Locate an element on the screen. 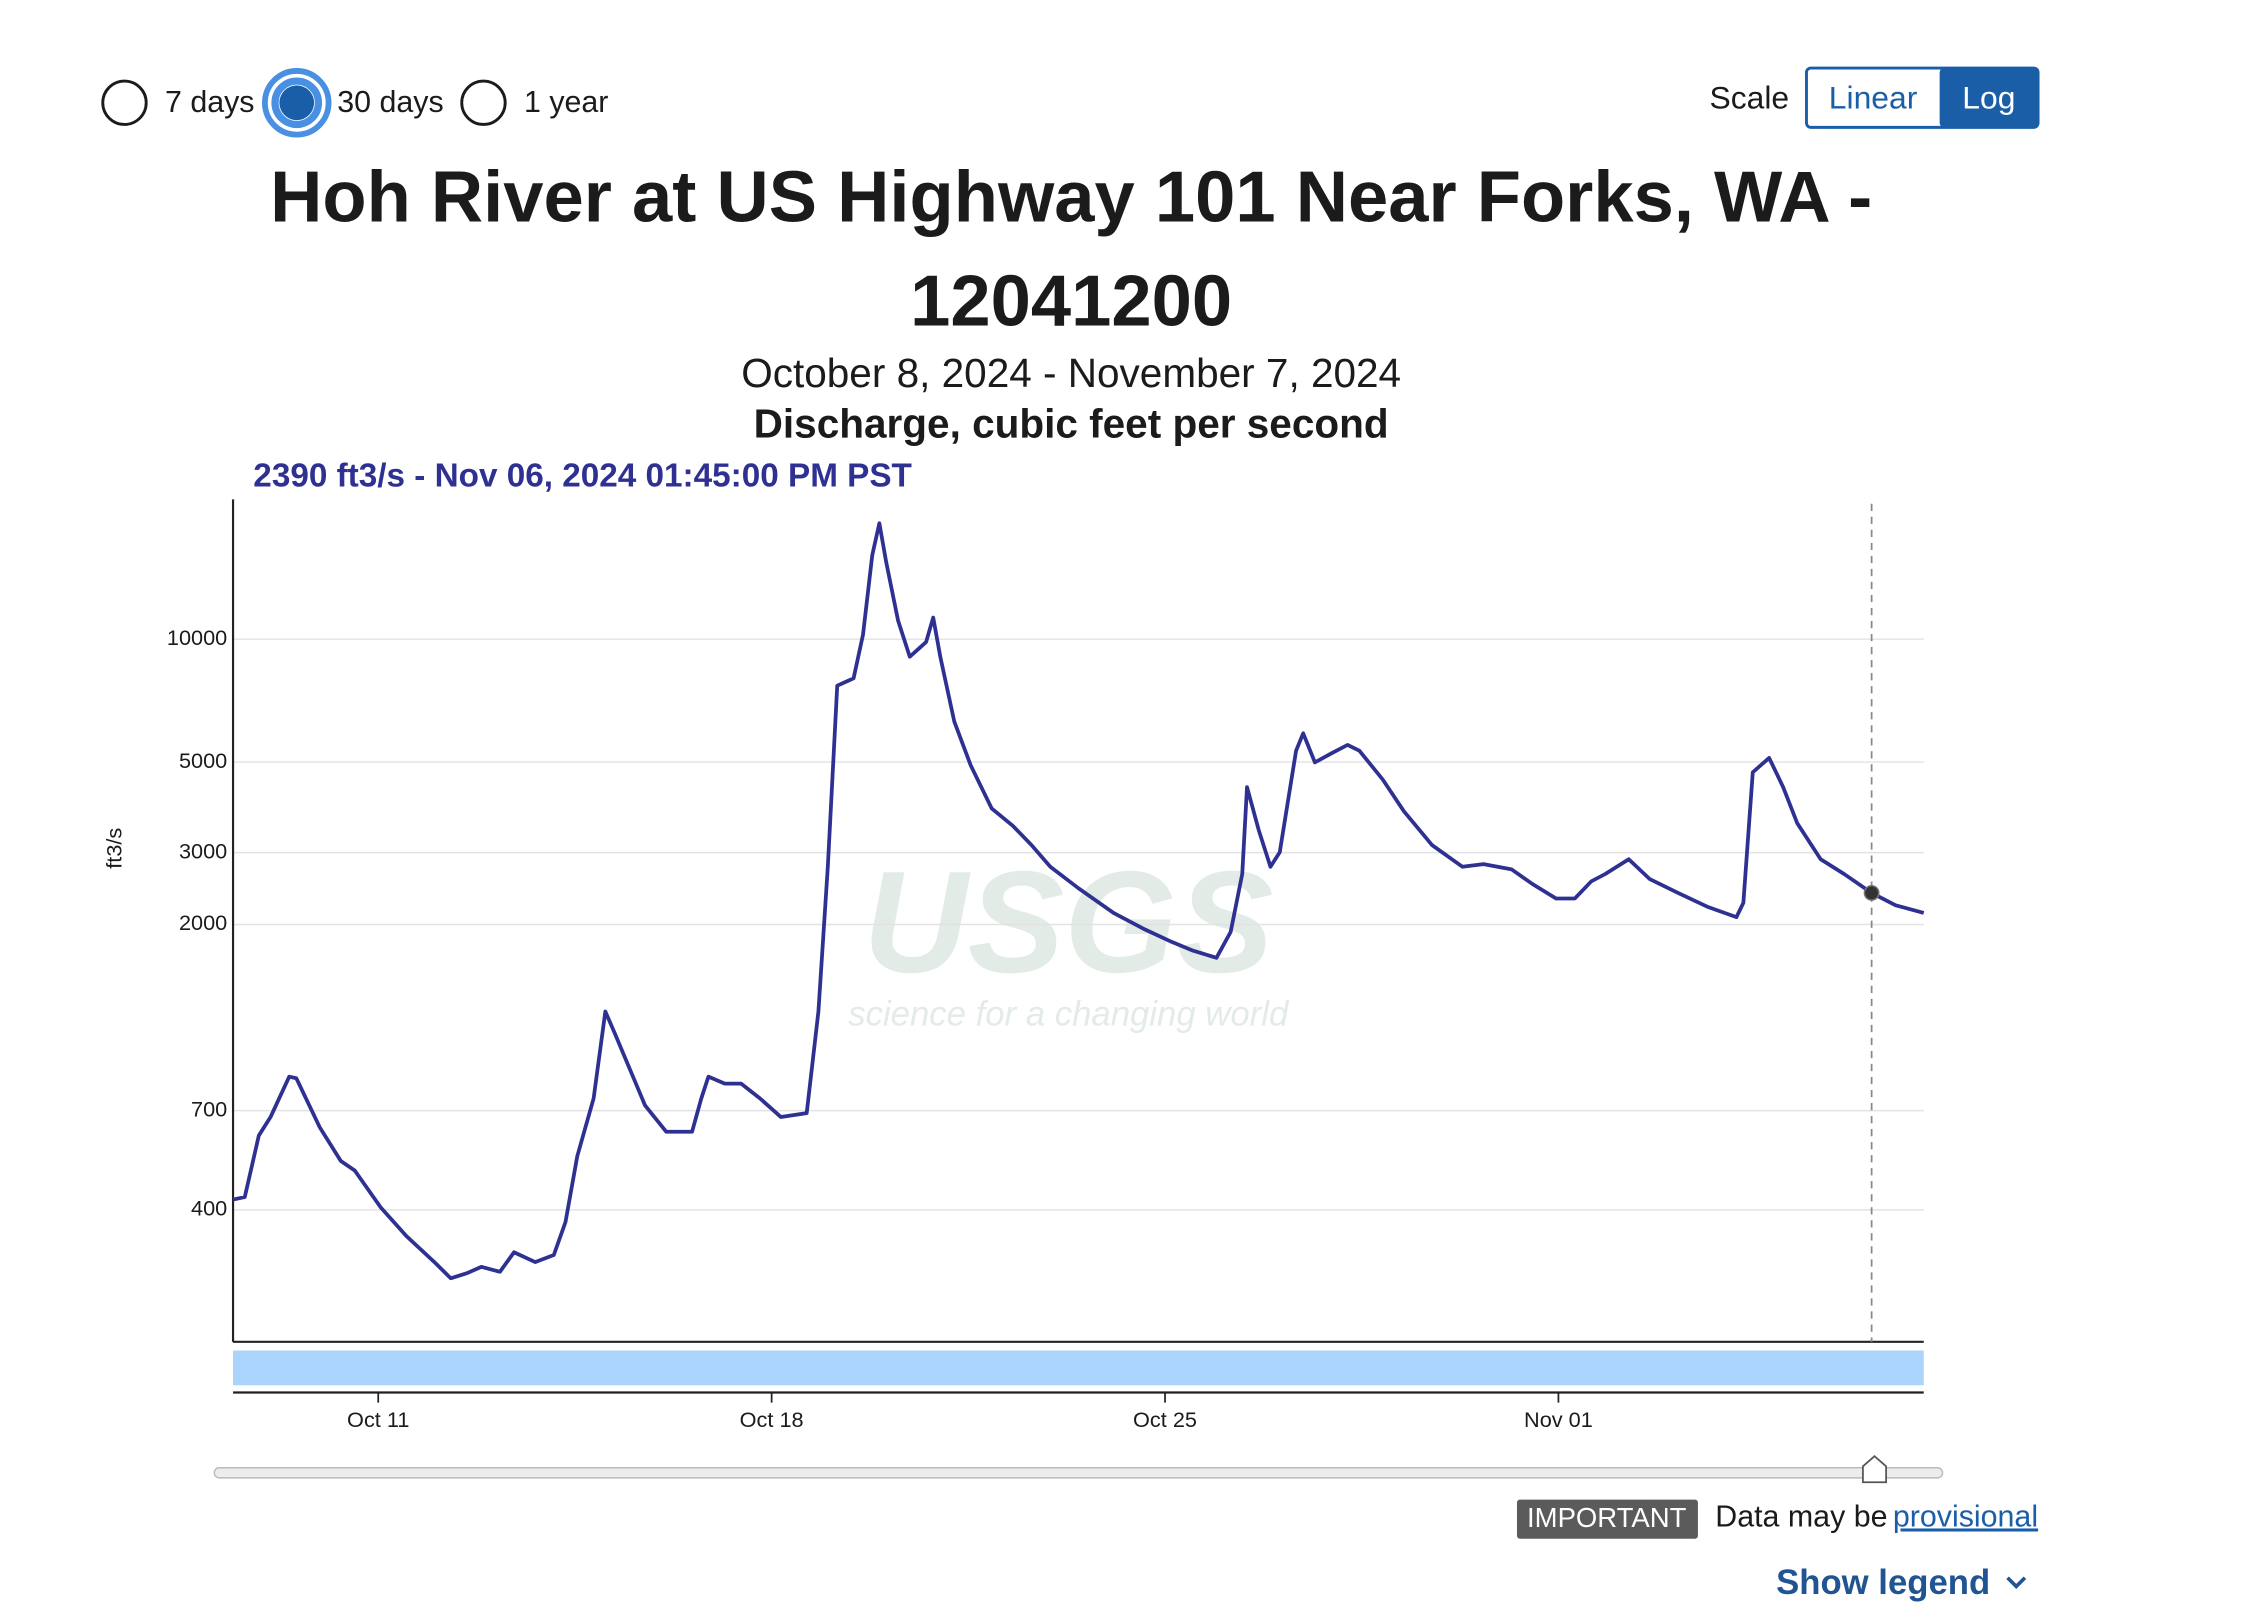 This screenshot has width=2248, height=1621. y-tick-label: 3000 is located at coordinates (203, 850).